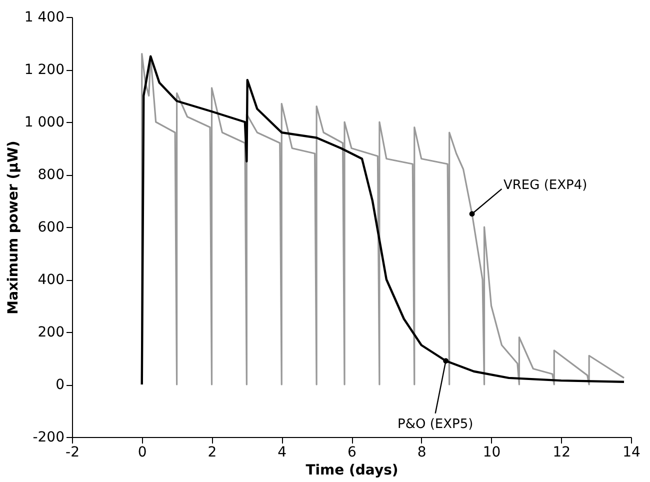  Describe the element at coordinates (212, 452) in the screenshot. I see `x-tick-label: 2` at that location.